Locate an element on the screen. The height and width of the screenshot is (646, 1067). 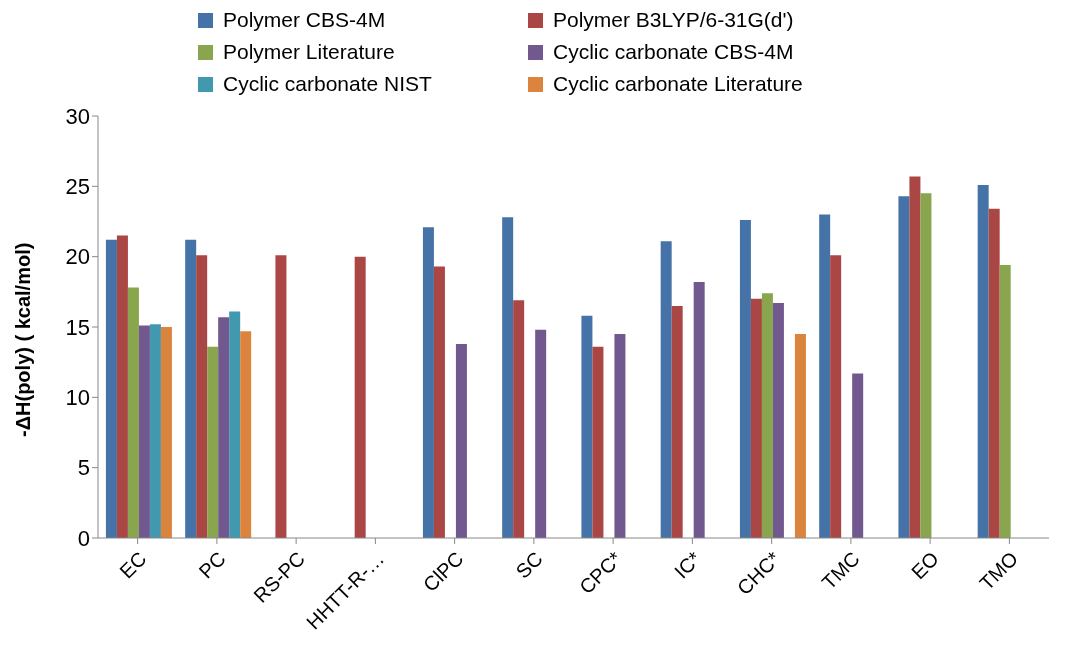
y-tick-label: 5 is located at coordinates (83, 468).